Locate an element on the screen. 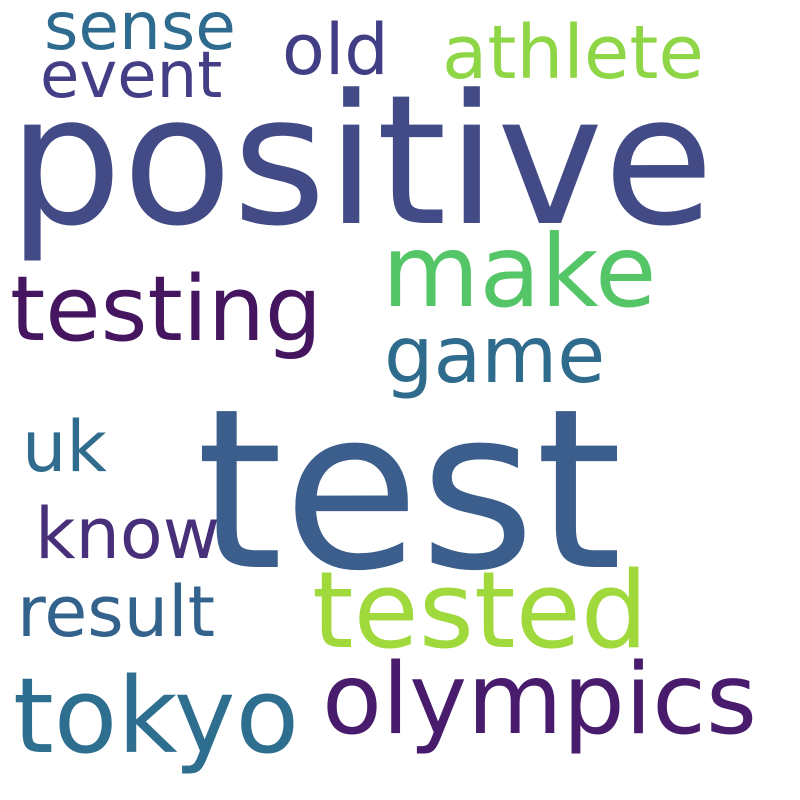 This screenshot has width=800, height=800. word-event: event is located at coordinates (131, 76).